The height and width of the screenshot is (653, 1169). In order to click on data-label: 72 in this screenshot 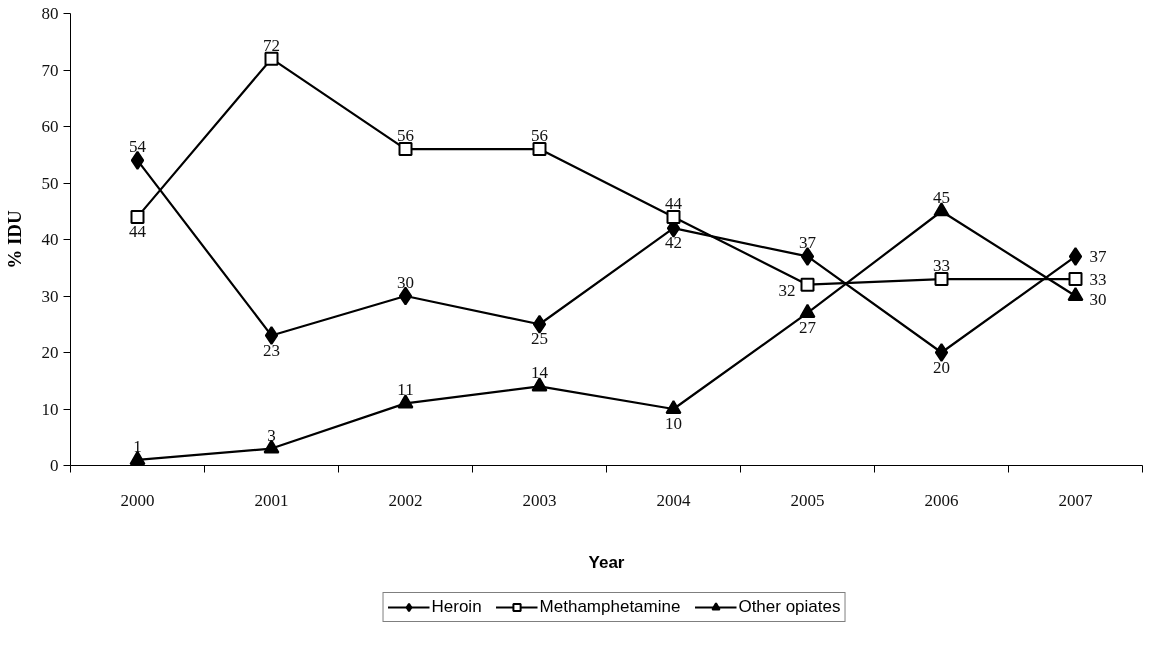, I will do `click(271, 45)`.